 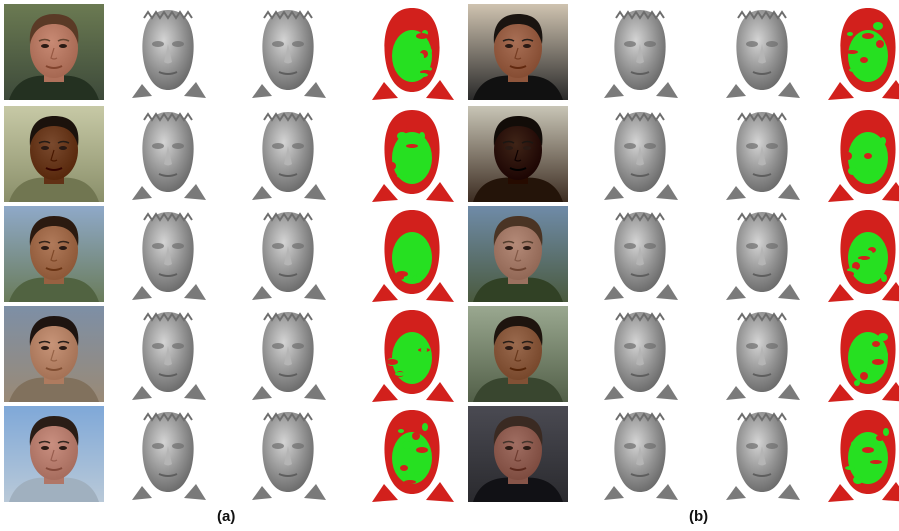 I want to click on panel-label-b: (b), so click(x=699, y=516).